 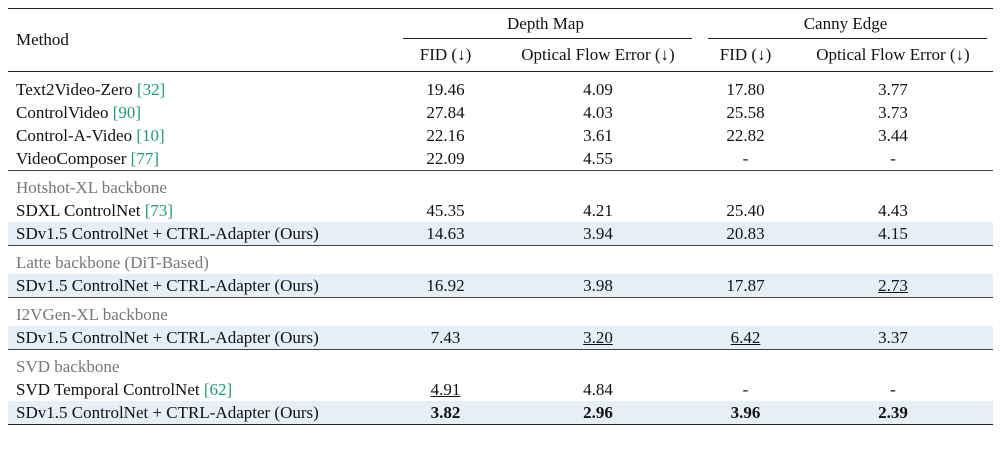 I want to click on section-title-row: SVD backbone, so click(x=500, y=363).